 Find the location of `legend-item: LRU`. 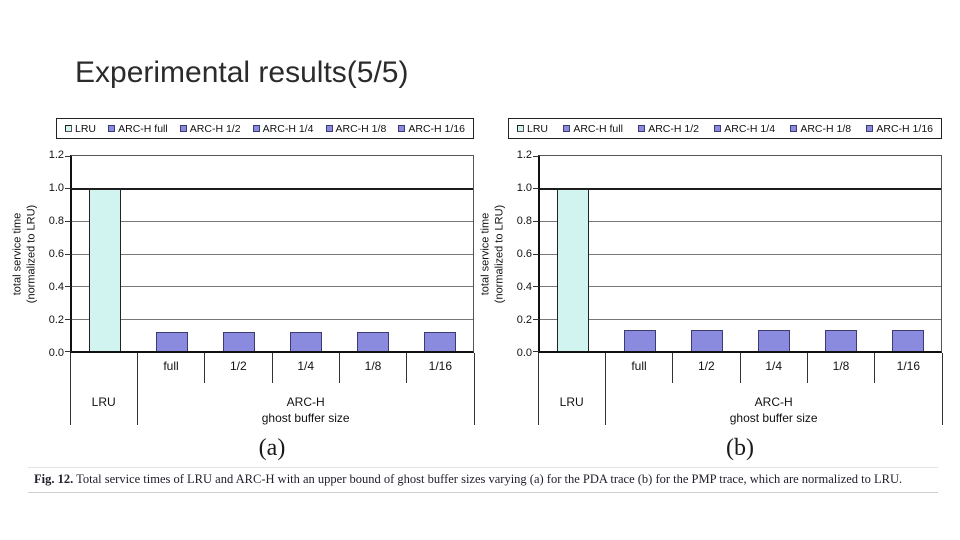

legend-item: LRU is located at coordinates (80, 129).